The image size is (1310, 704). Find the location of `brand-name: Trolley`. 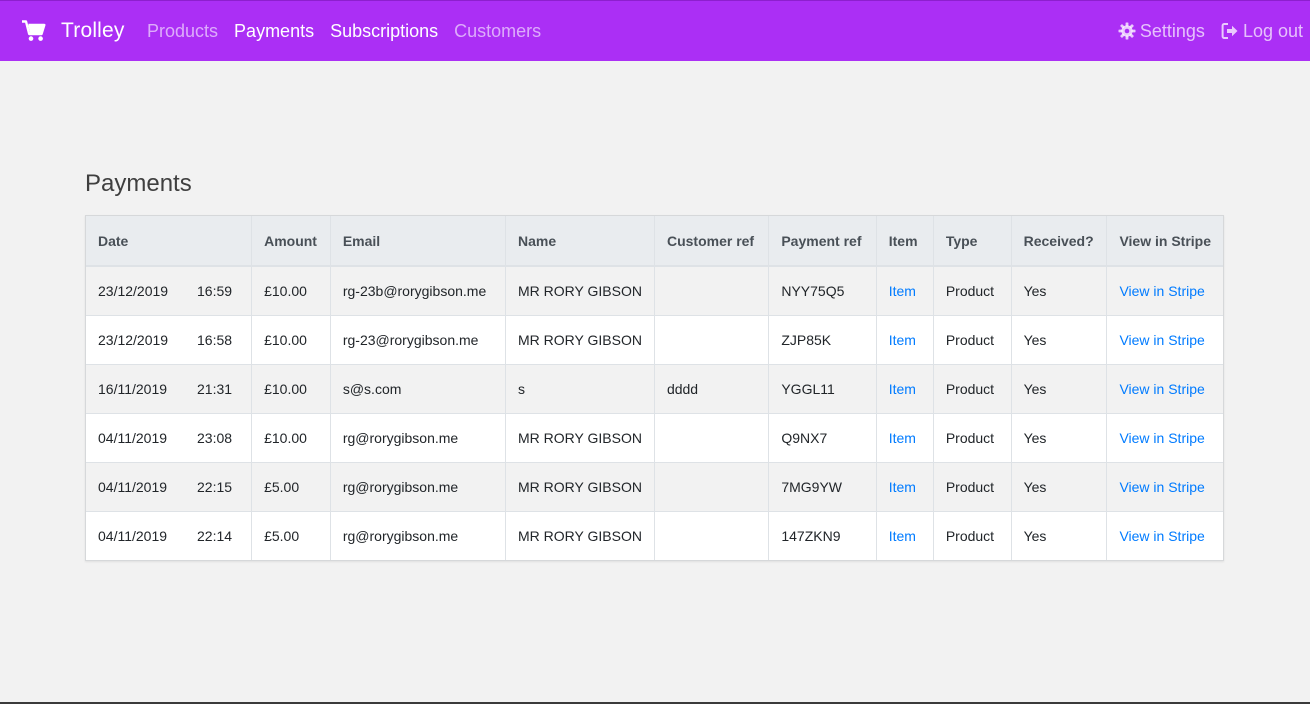

brand-name: Trolley is located at coordinates (93, 30).